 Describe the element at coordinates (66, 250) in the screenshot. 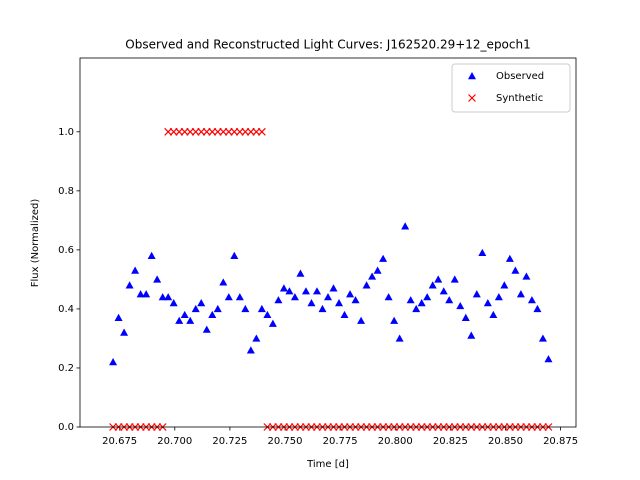

I see `y-tick-label: 0.6` at that location.